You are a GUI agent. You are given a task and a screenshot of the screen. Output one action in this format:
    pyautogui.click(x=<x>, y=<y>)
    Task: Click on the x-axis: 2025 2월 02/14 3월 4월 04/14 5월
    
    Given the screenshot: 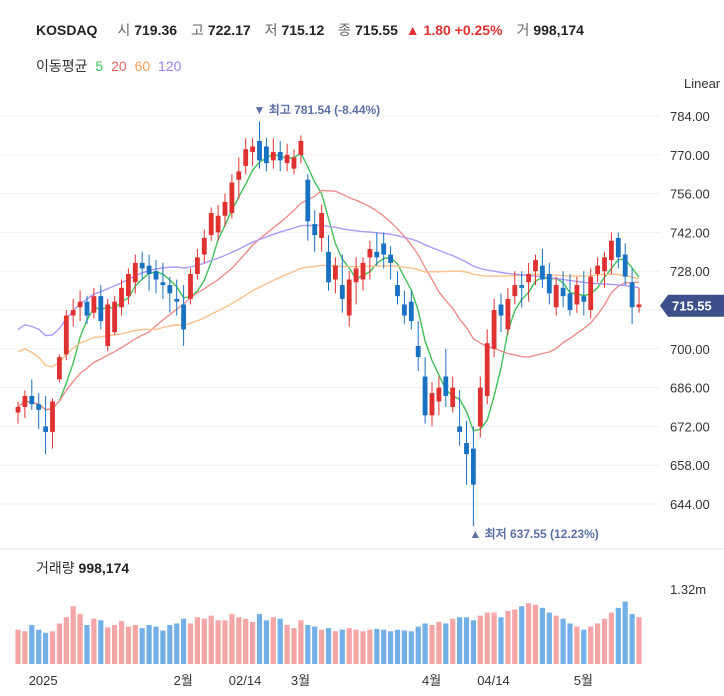 What is the action you would take?
    pyautogui.click(x=311, y=680)
    